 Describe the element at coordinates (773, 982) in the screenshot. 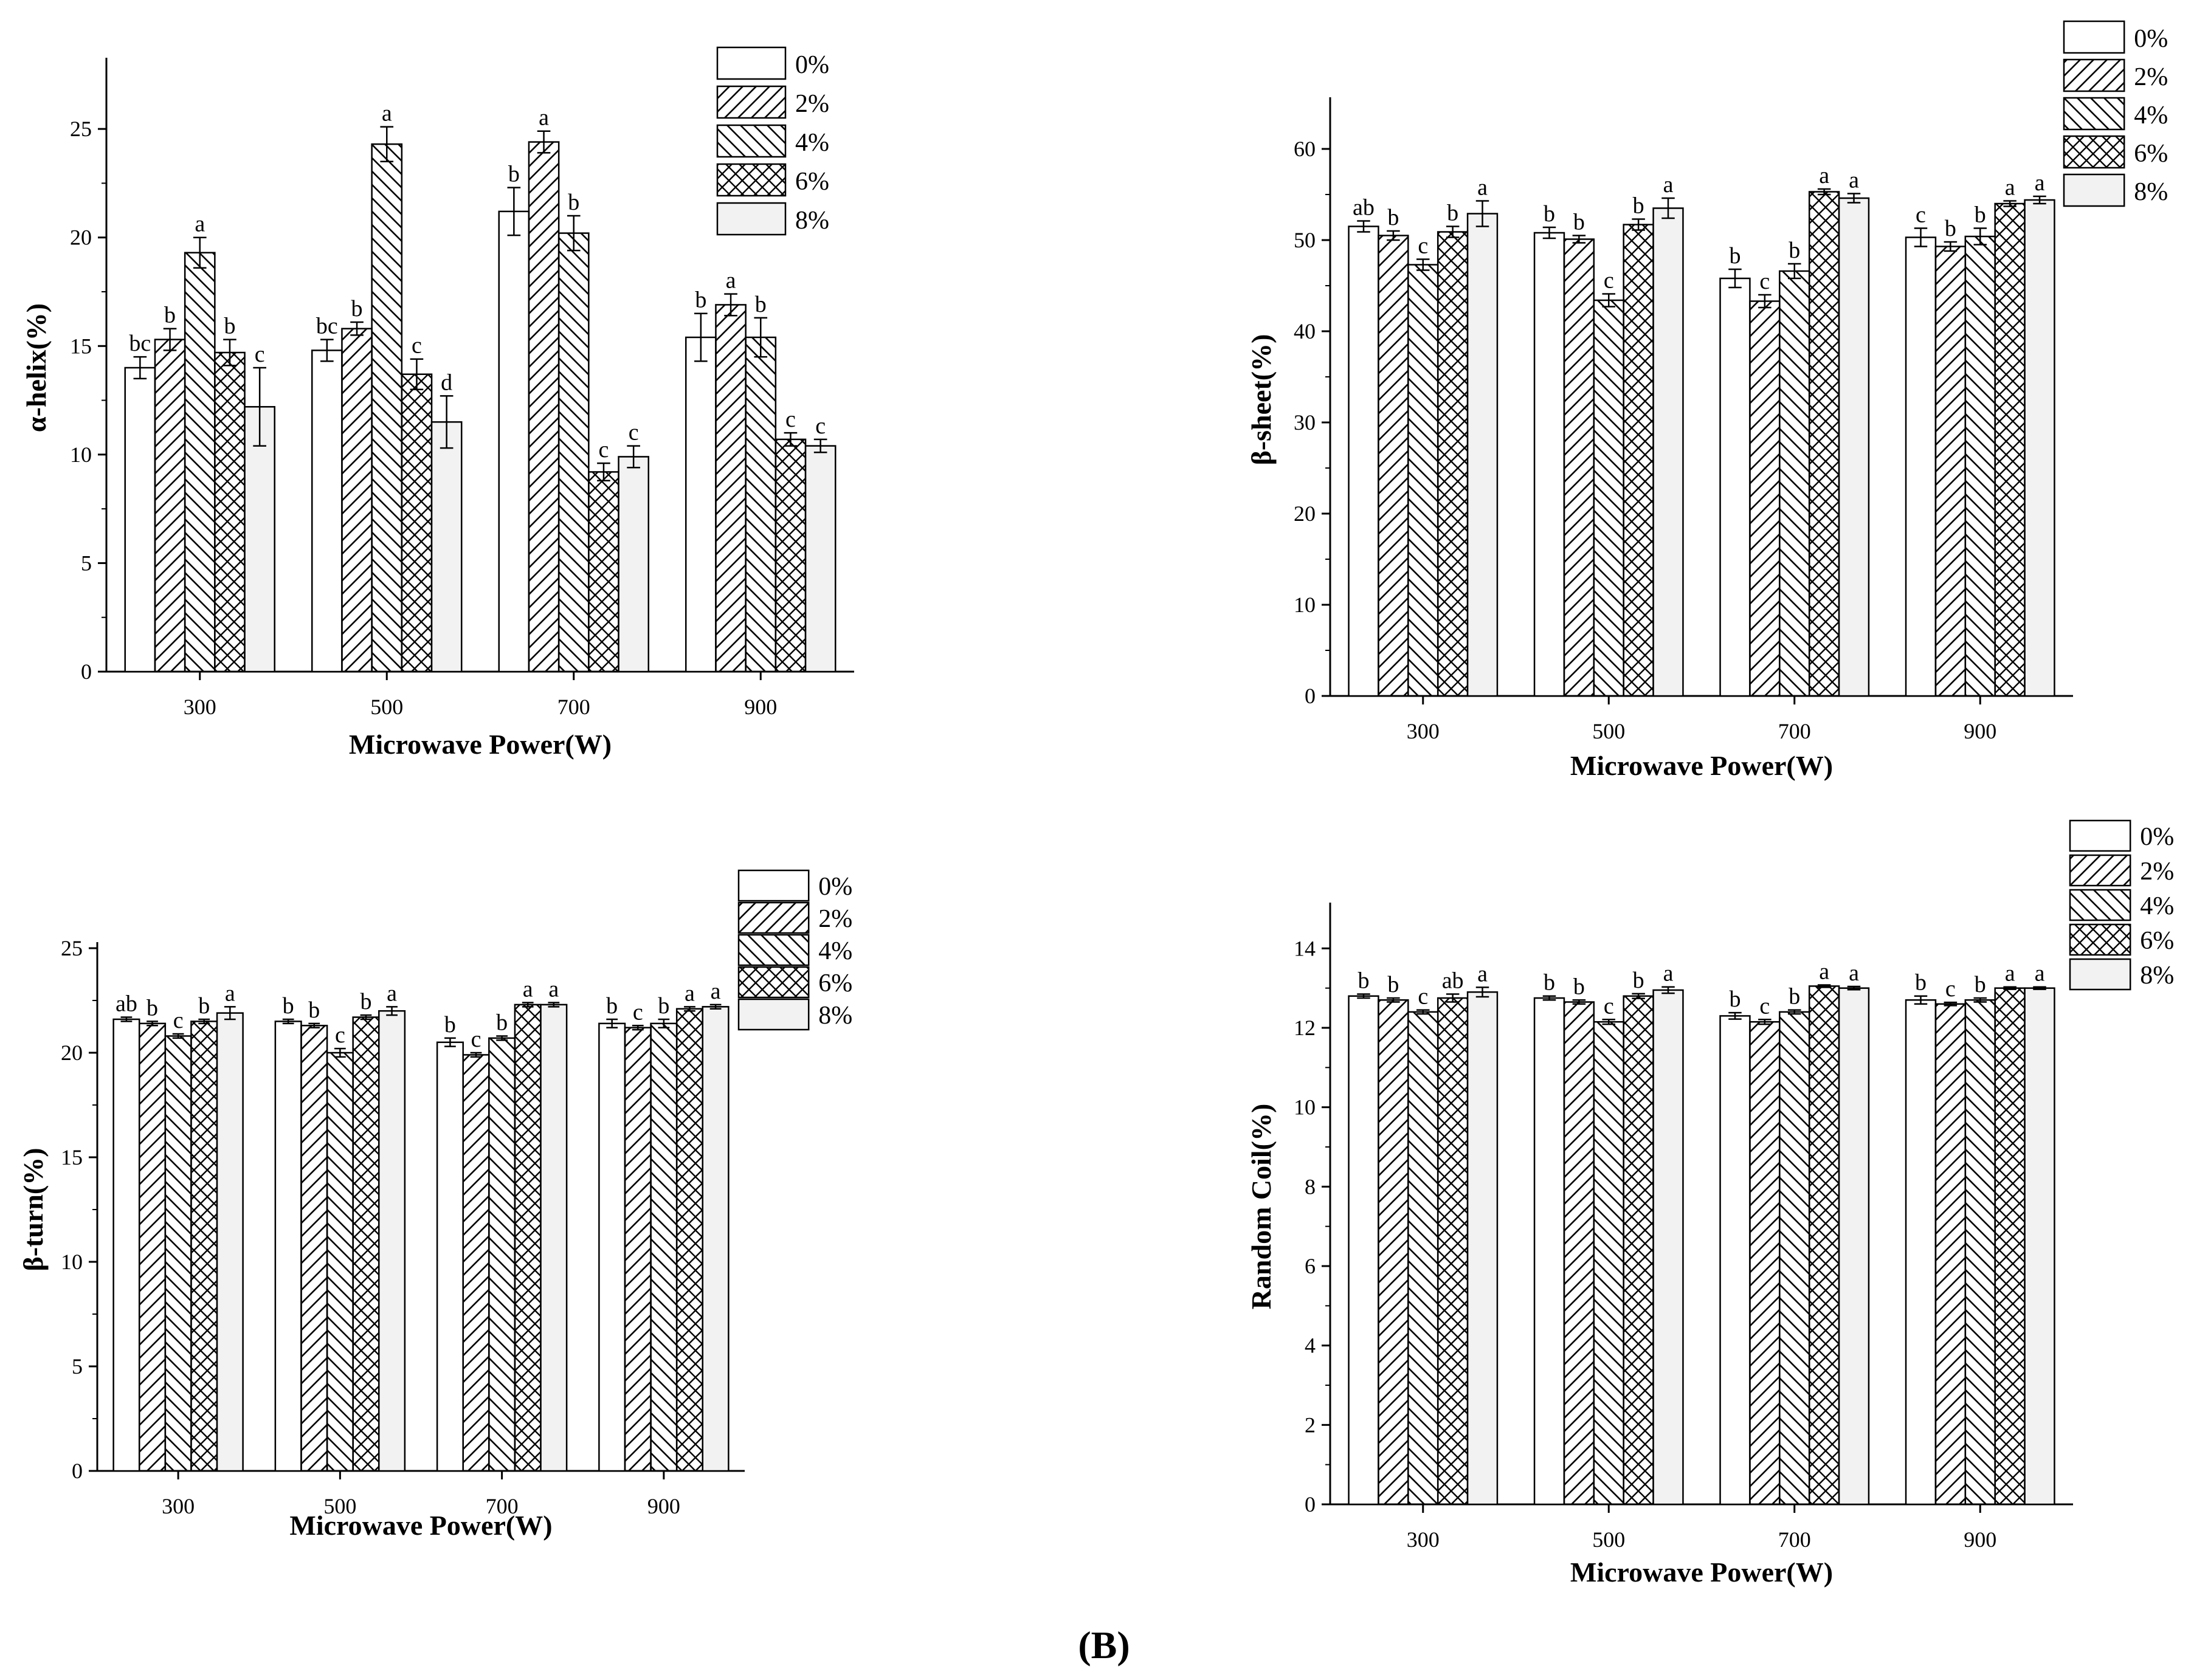

I see `legend-swatch-6pct` at that location.